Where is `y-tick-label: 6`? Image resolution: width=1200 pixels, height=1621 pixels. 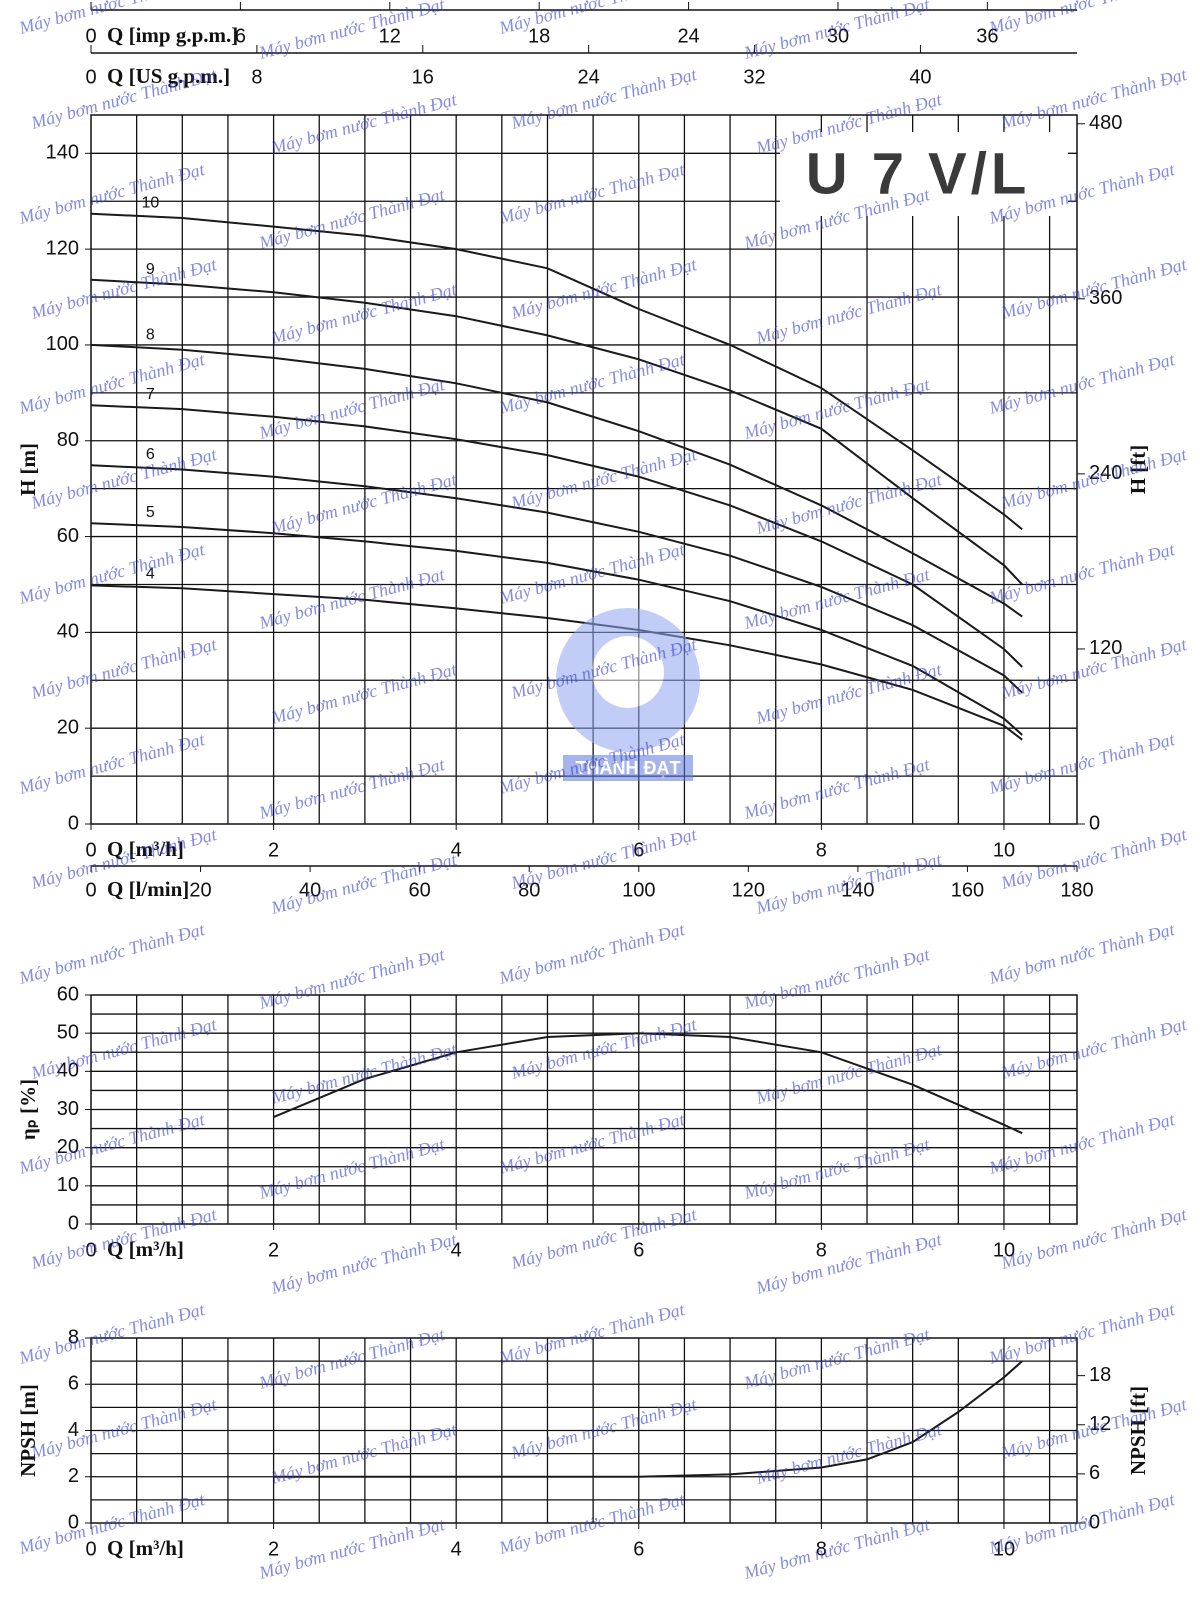
y-tick-label: 6 is located at coordinates (73, 1384).